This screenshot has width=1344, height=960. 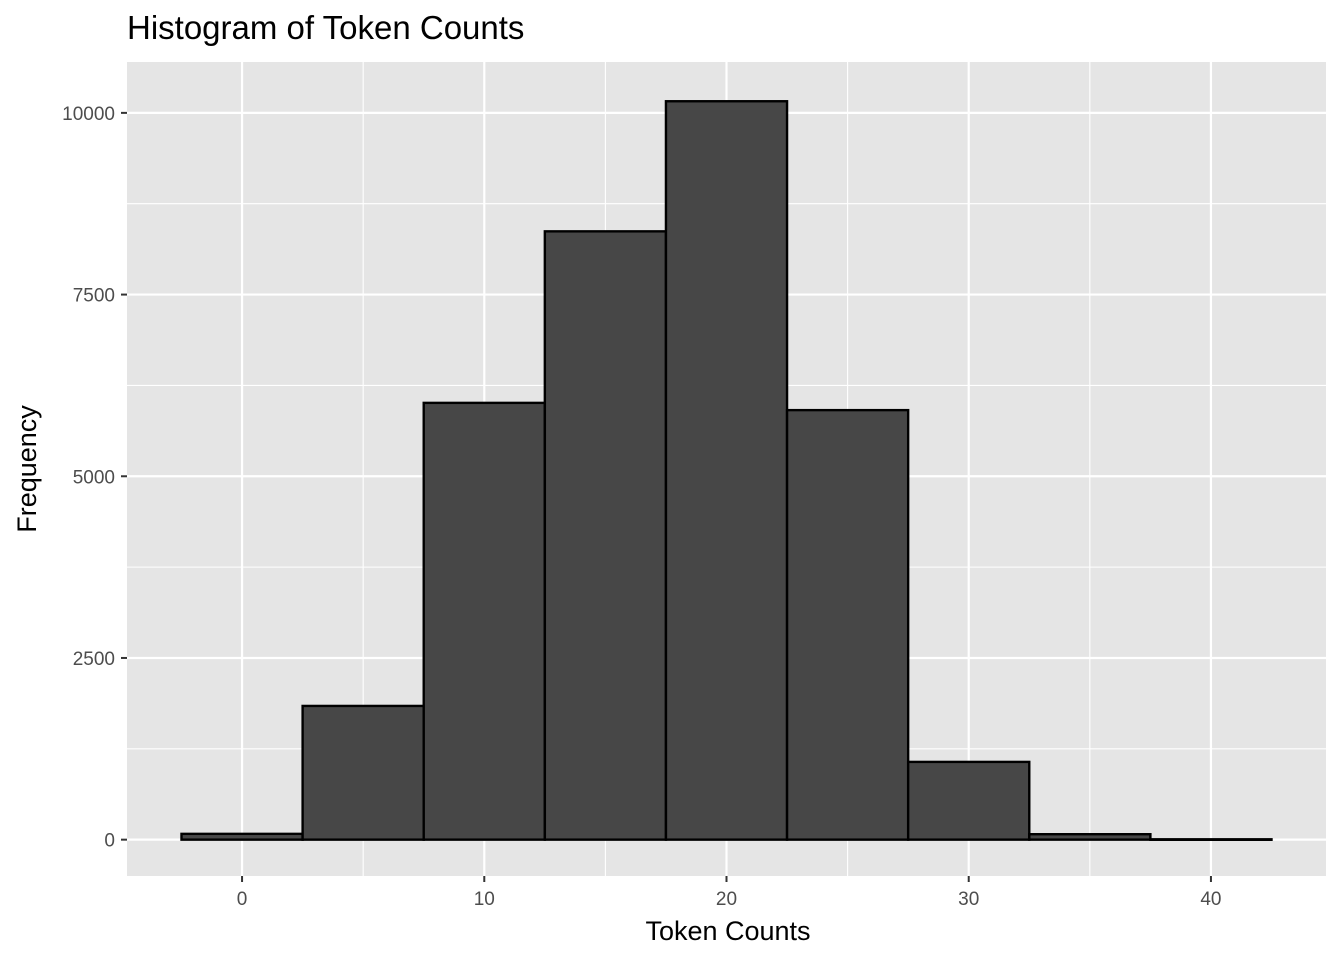 What do you see at coordinates (94, 296) in the screenshot?
I see `y-tick-label: 7500` at bounding box center [94, 296].